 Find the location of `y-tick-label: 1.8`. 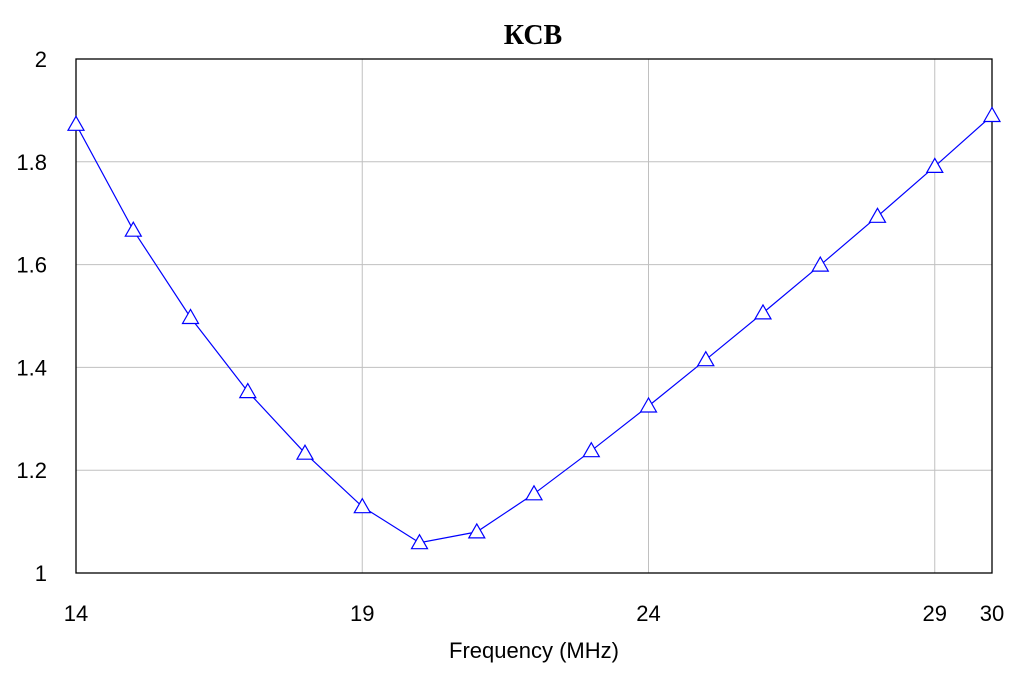

y-tick-label: 1.8 is located at coordinates (31, 162).